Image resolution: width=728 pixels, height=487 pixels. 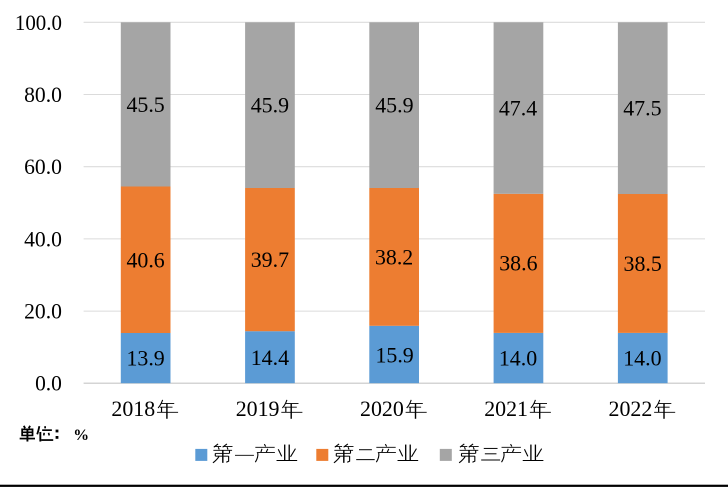 What do you see at coordinates (506, 408) in the screenshot?
I see `svg-text: 2021` at bounding box center [506, 408].